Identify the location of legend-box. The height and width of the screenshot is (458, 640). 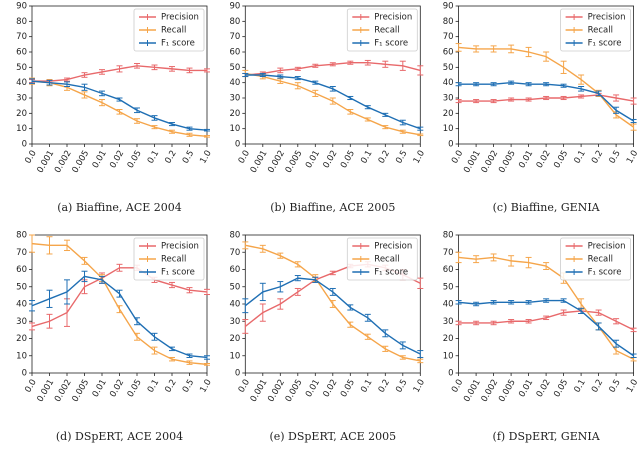
(169, 30).